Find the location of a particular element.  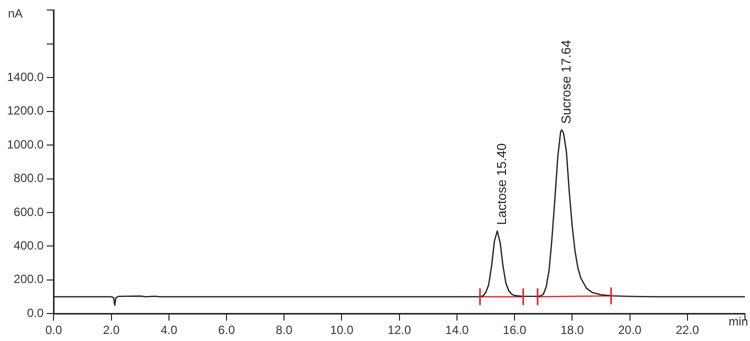

x-tick-label: 20.0 is located at coordinates (630, 330).